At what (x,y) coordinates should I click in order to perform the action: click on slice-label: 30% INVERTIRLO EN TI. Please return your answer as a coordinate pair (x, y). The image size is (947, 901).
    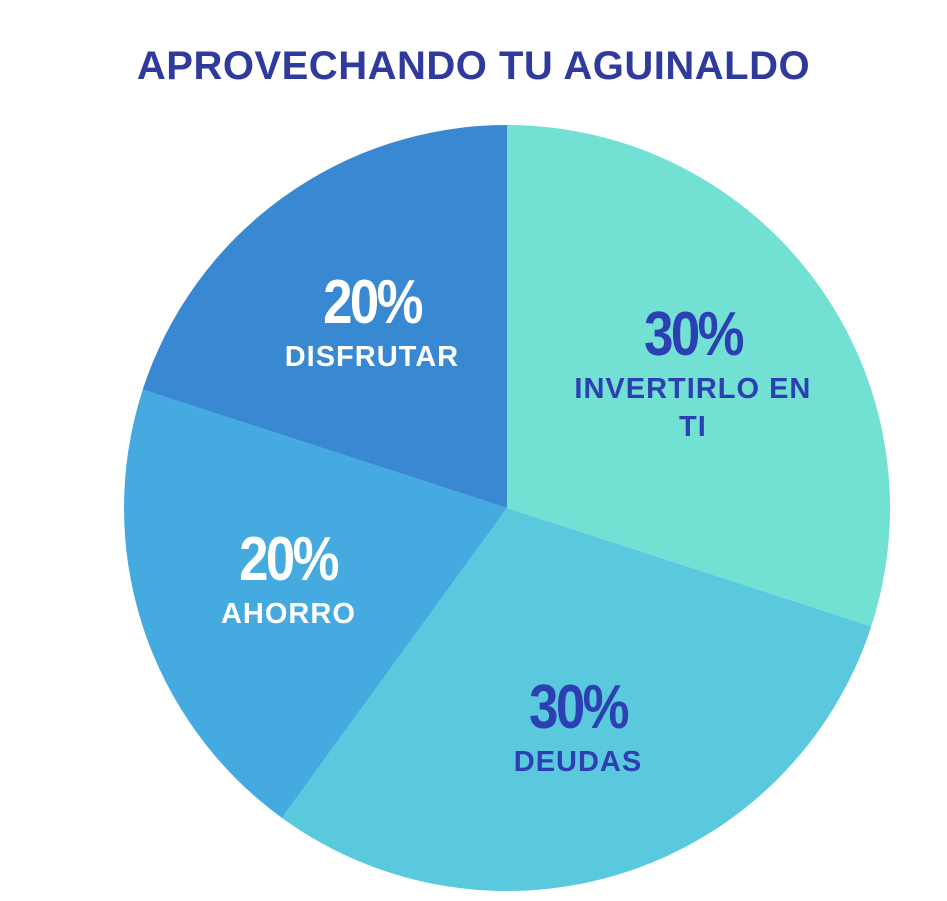
    Looking at the image, I should click on (693, 373).